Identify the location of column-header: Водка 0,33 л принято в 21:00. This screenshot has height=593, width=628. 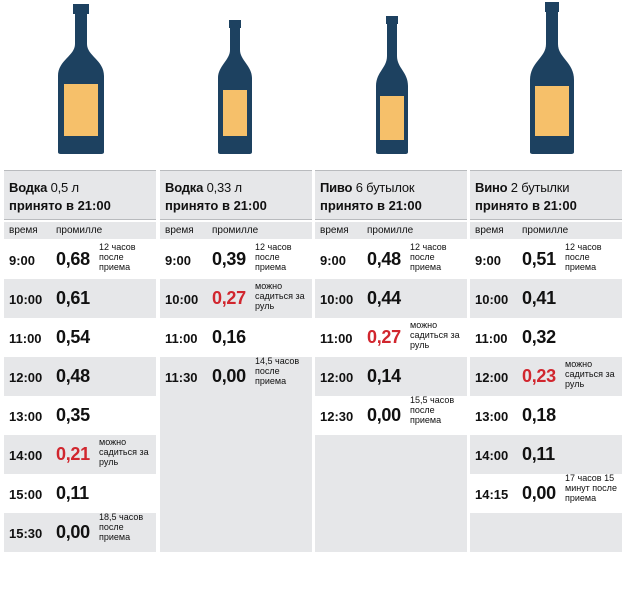
(236, 195).